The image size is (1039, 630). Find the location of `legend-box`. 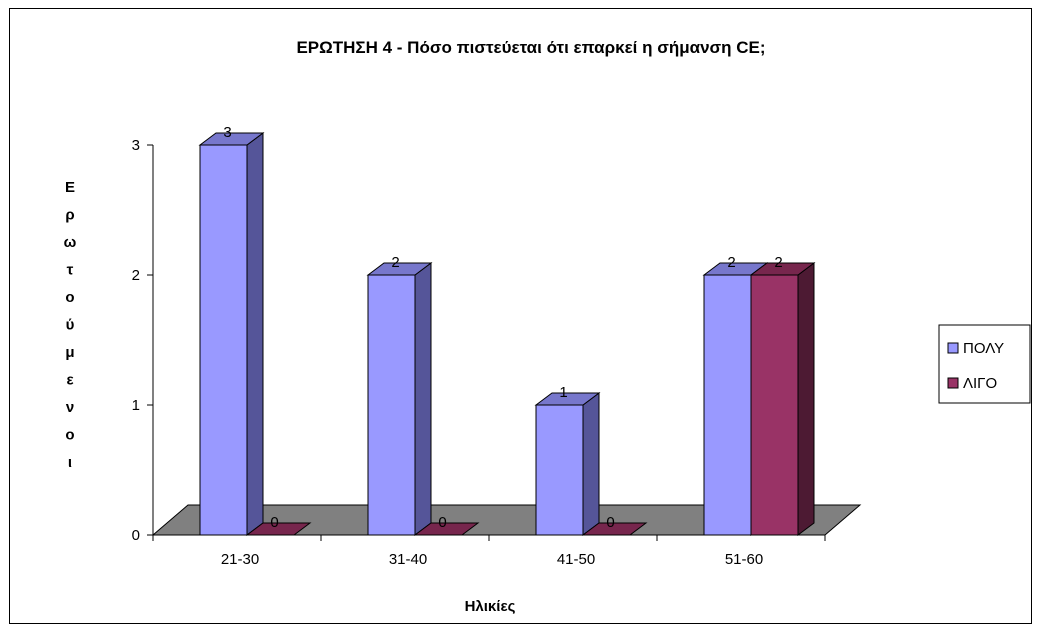

legend-box is located at coordinates (984, 364).